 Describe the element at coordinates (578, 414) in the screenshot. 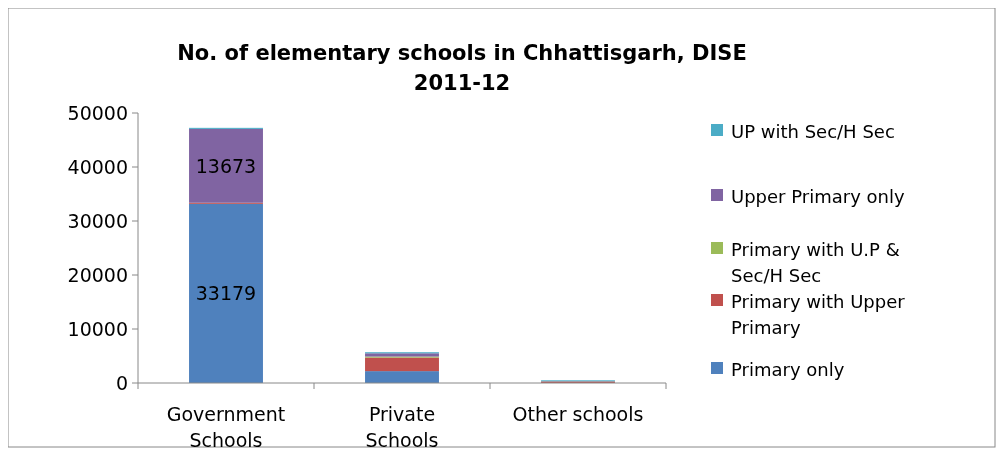

I see `x-tick-label: Other schools` at that location.